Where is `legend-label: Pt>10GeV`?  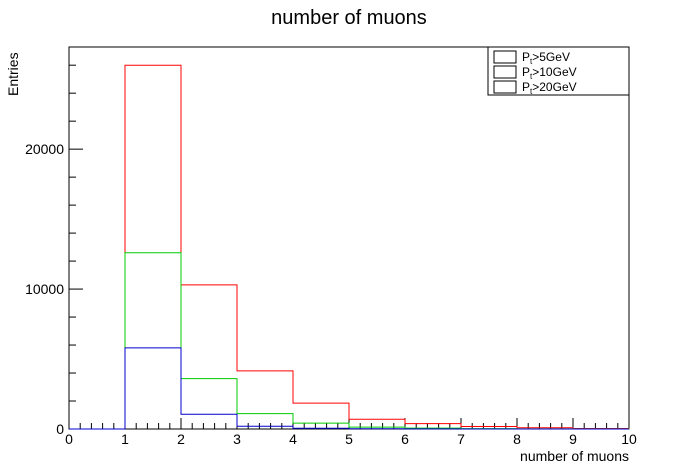 legend-label: Pt>10GeV is located at coordinates (549, 73).